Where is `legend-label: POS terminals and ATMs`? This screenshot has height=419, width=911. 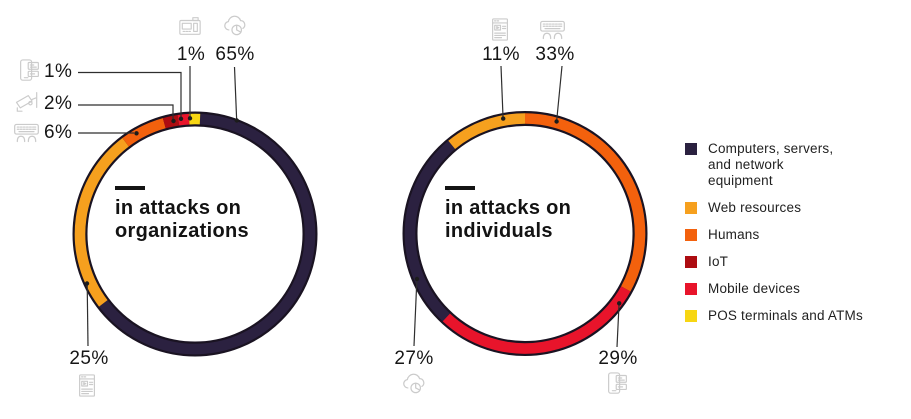
legend-label: POS terminals and ATMs is located at coordinates (785, 315).